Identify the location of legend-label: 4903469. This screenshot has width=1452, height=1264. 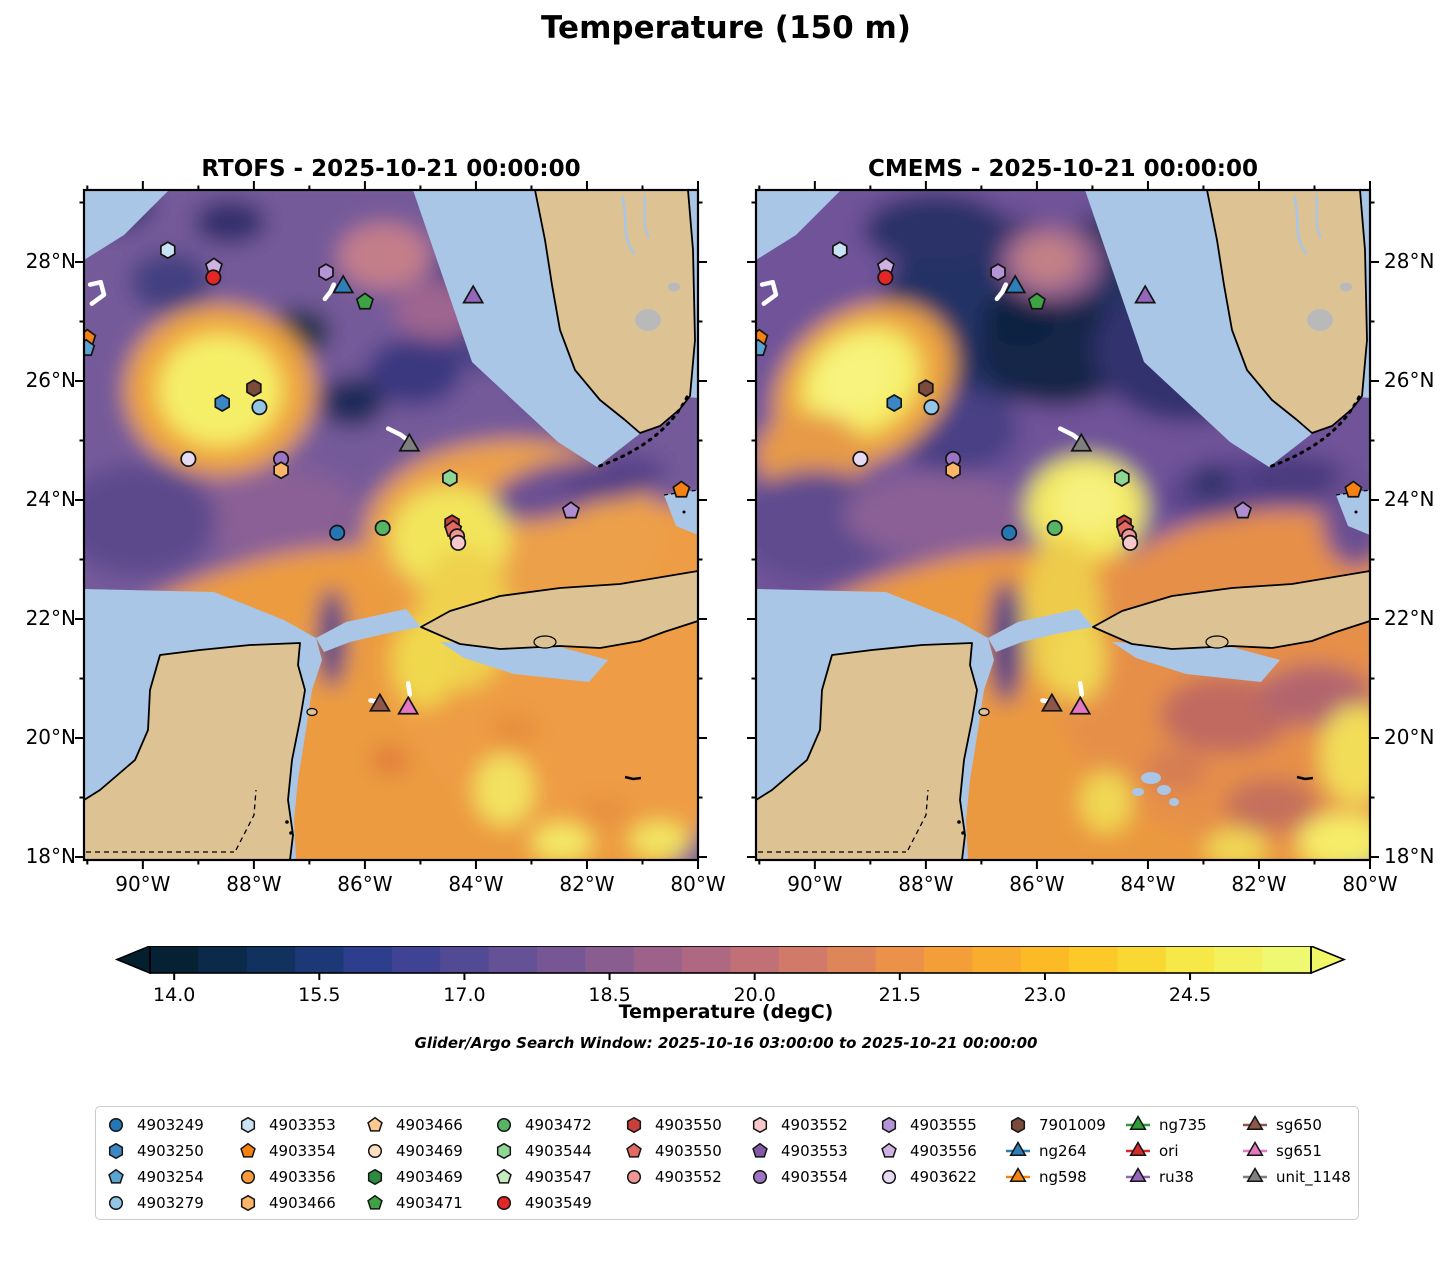
(429, 1177).